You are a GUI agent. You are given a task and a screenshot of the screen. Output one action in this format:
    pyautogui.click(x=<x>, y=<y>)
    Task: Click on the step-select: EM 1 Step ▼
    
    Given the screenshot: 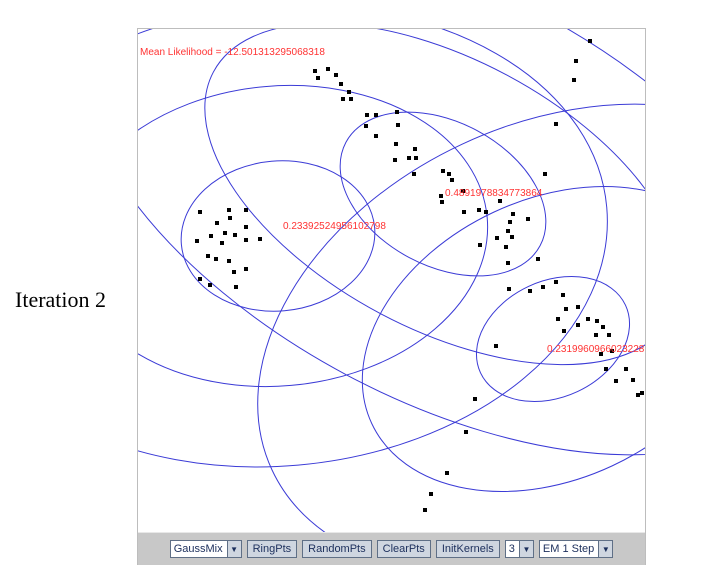 What is the action you would take?
    pyautogui.click(x=576, y=549)
    